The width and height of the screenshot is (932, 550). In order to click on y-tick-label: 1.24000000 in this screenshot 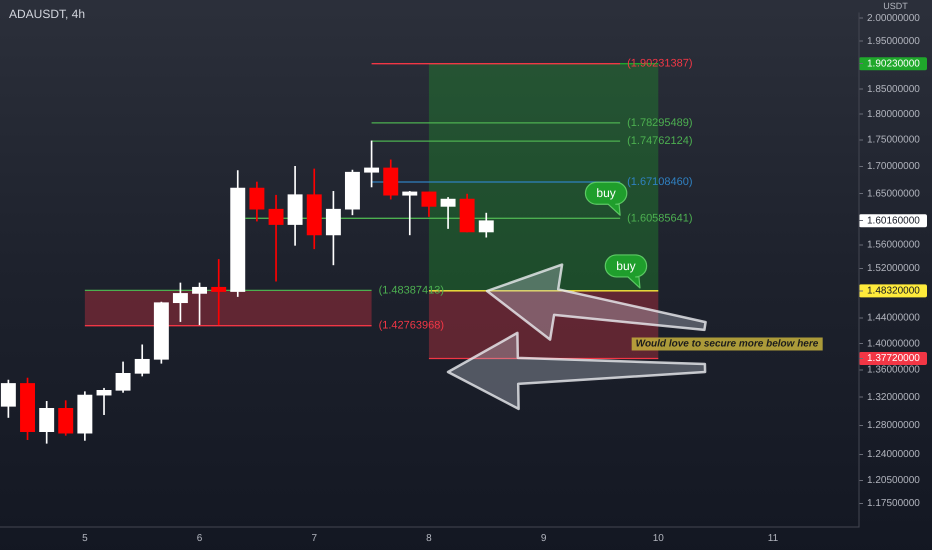, I will do `click(893, 454)`.